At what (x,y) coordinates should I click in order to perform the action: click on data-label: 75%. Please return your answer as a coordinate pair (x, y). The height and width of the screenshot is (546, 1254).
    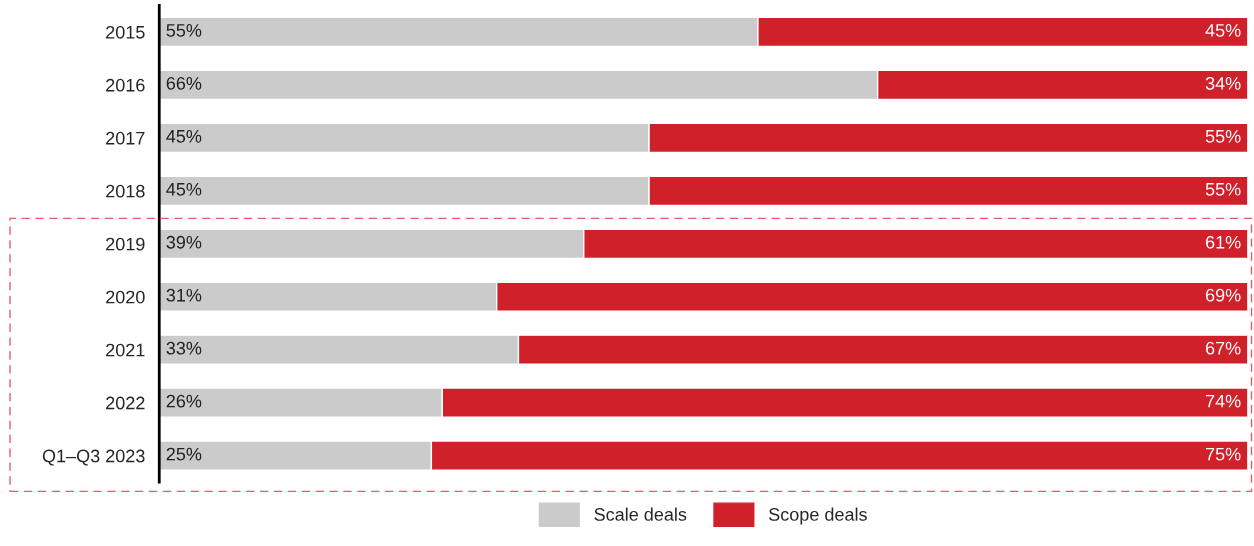
    Looking at the image, I should click on (1223, 454).